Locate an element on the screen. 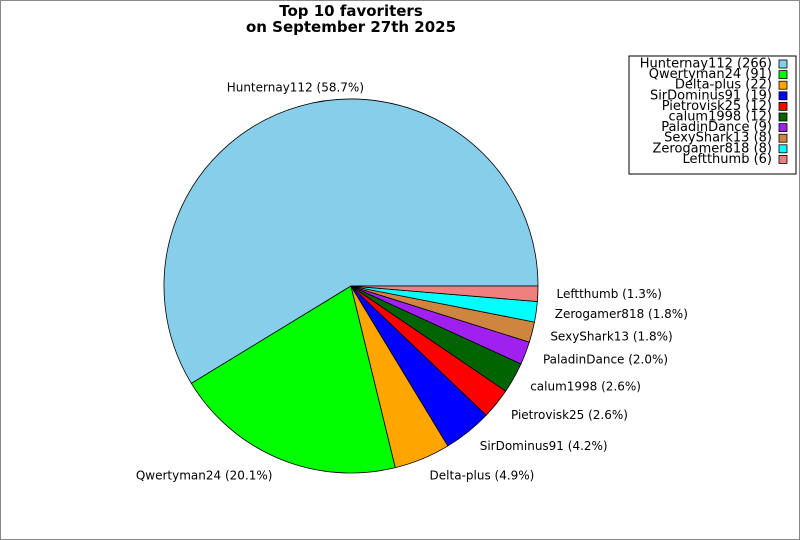  slice-label: Zerogamer818 (1.8%) is located at coordinates (621, 314).